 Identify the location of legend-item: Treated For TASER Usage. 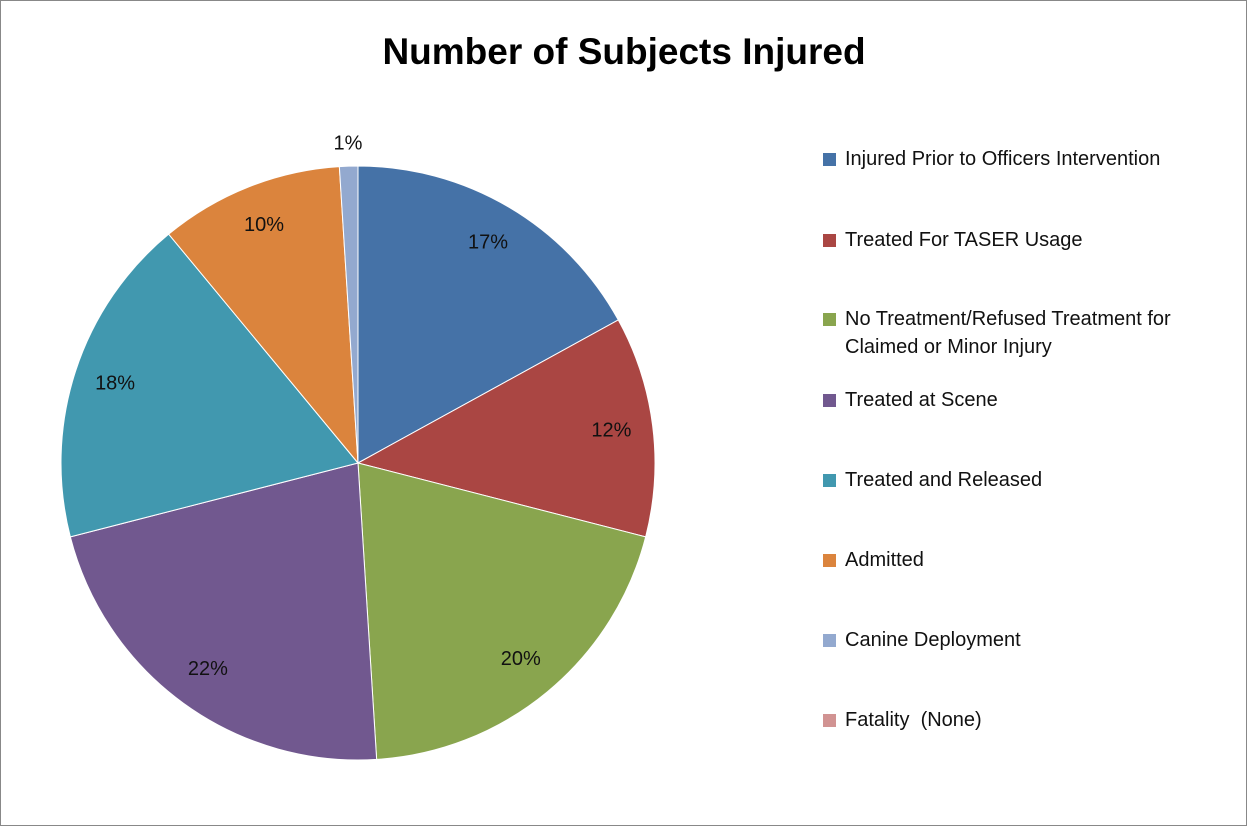
(1003, 240).